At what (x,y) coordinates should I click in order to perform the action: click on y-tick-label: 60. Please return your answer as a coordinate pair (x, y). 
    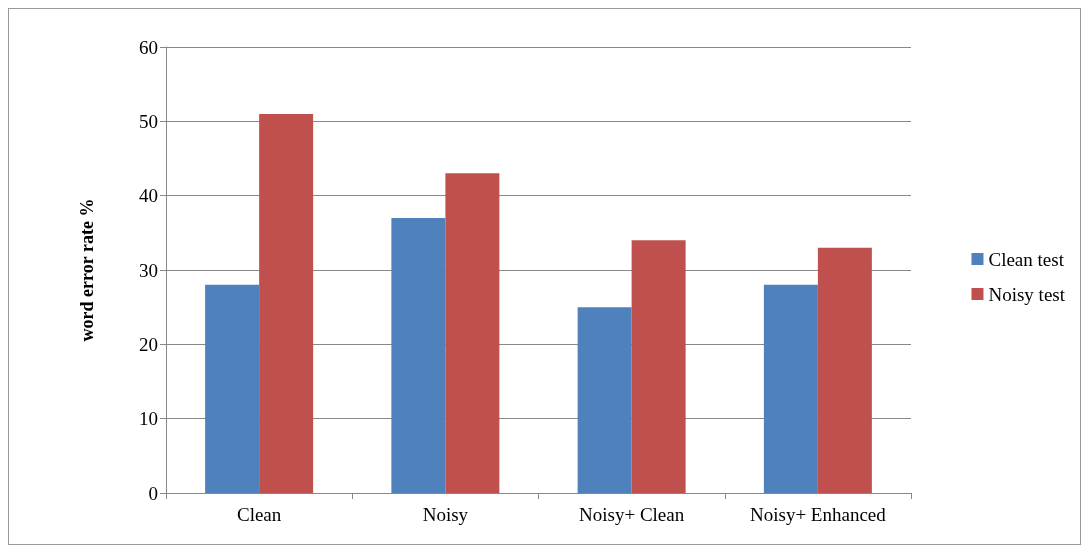
    Looking at the image, I should click on (148, 47).